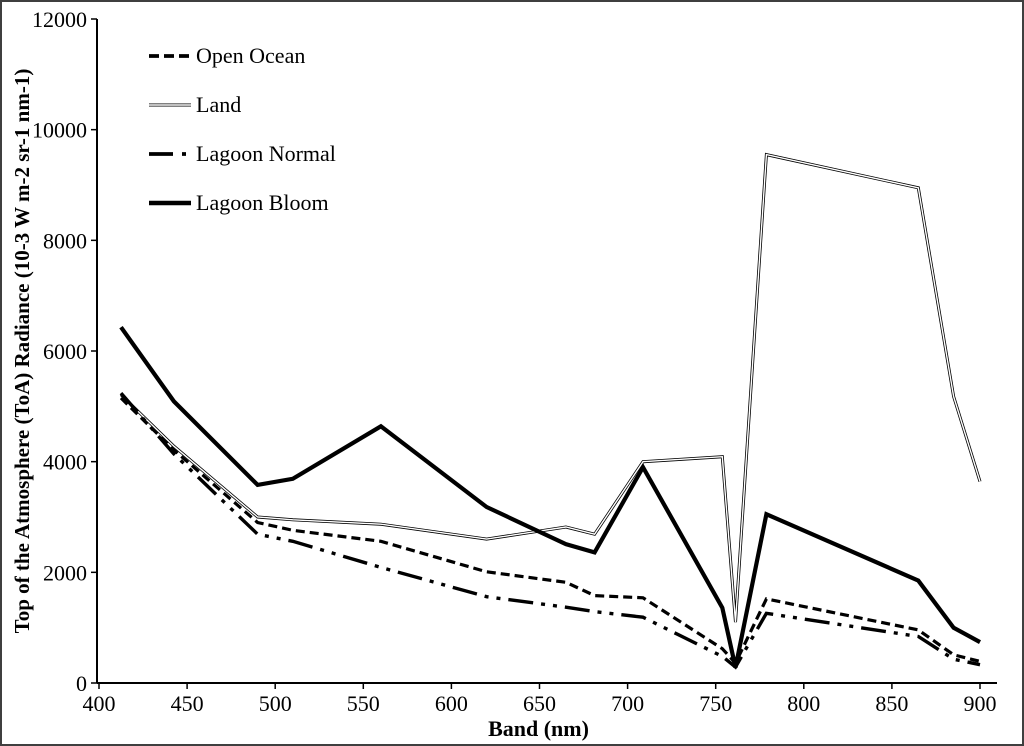 The image size is (1024, 746). Describe the element at coordinates (170, 56) in the screenshot. I see `legend-line-sample-open-ocean` at that location.